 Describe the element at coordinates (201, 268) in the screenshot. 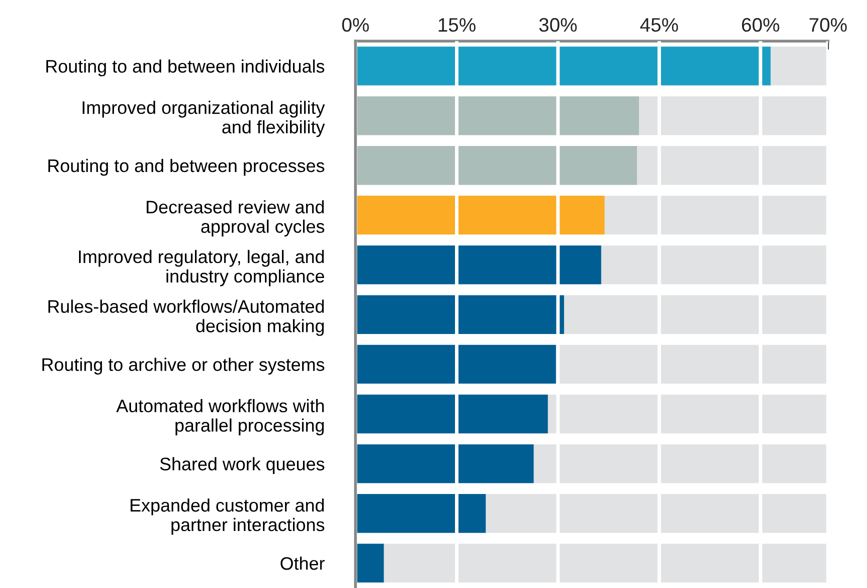

I see `y-tick-label: Improved regulatory, legal, and industry compliance` at that location.